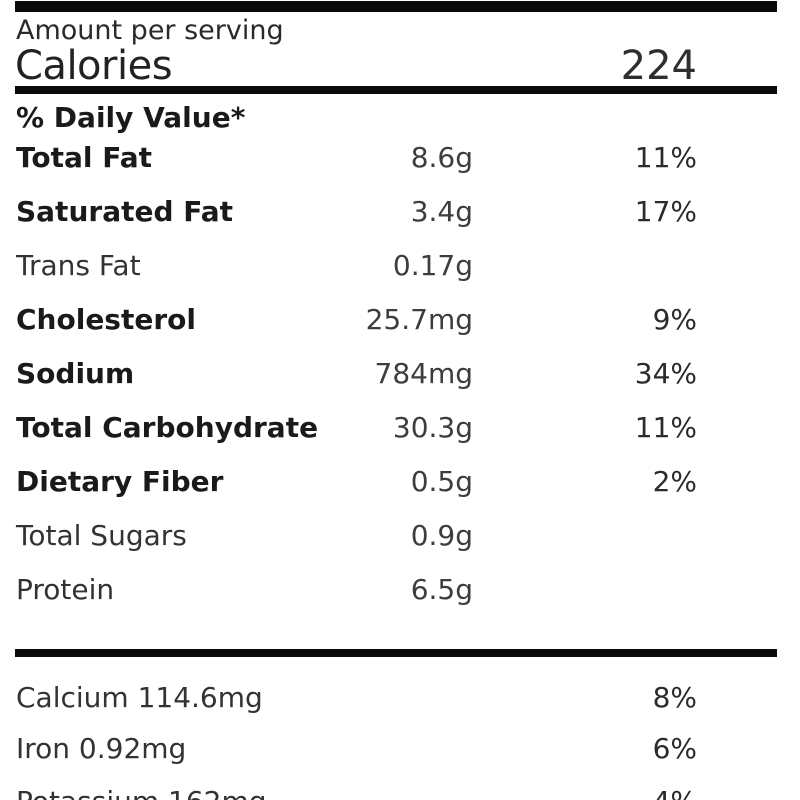 This screenshot has height=800, width=800. Describe the element at coordinates (400, 483) in the screenshot. I see `table-row: Dietary Fiber 0.5g 2%` at that location.